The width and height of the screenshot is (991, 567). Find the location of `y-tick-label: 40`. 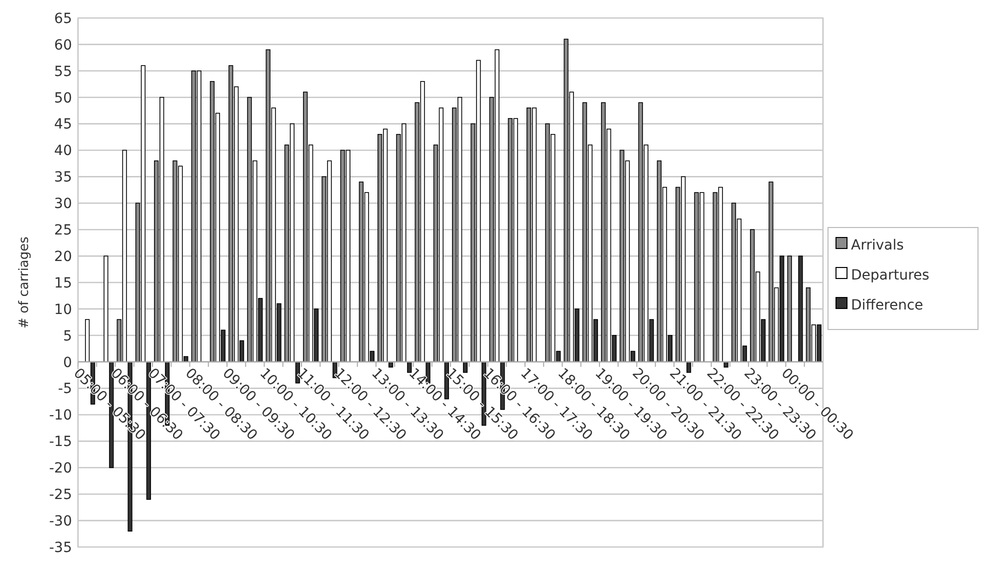

y-tick-label: 40 is located at coordinates (63, 151).